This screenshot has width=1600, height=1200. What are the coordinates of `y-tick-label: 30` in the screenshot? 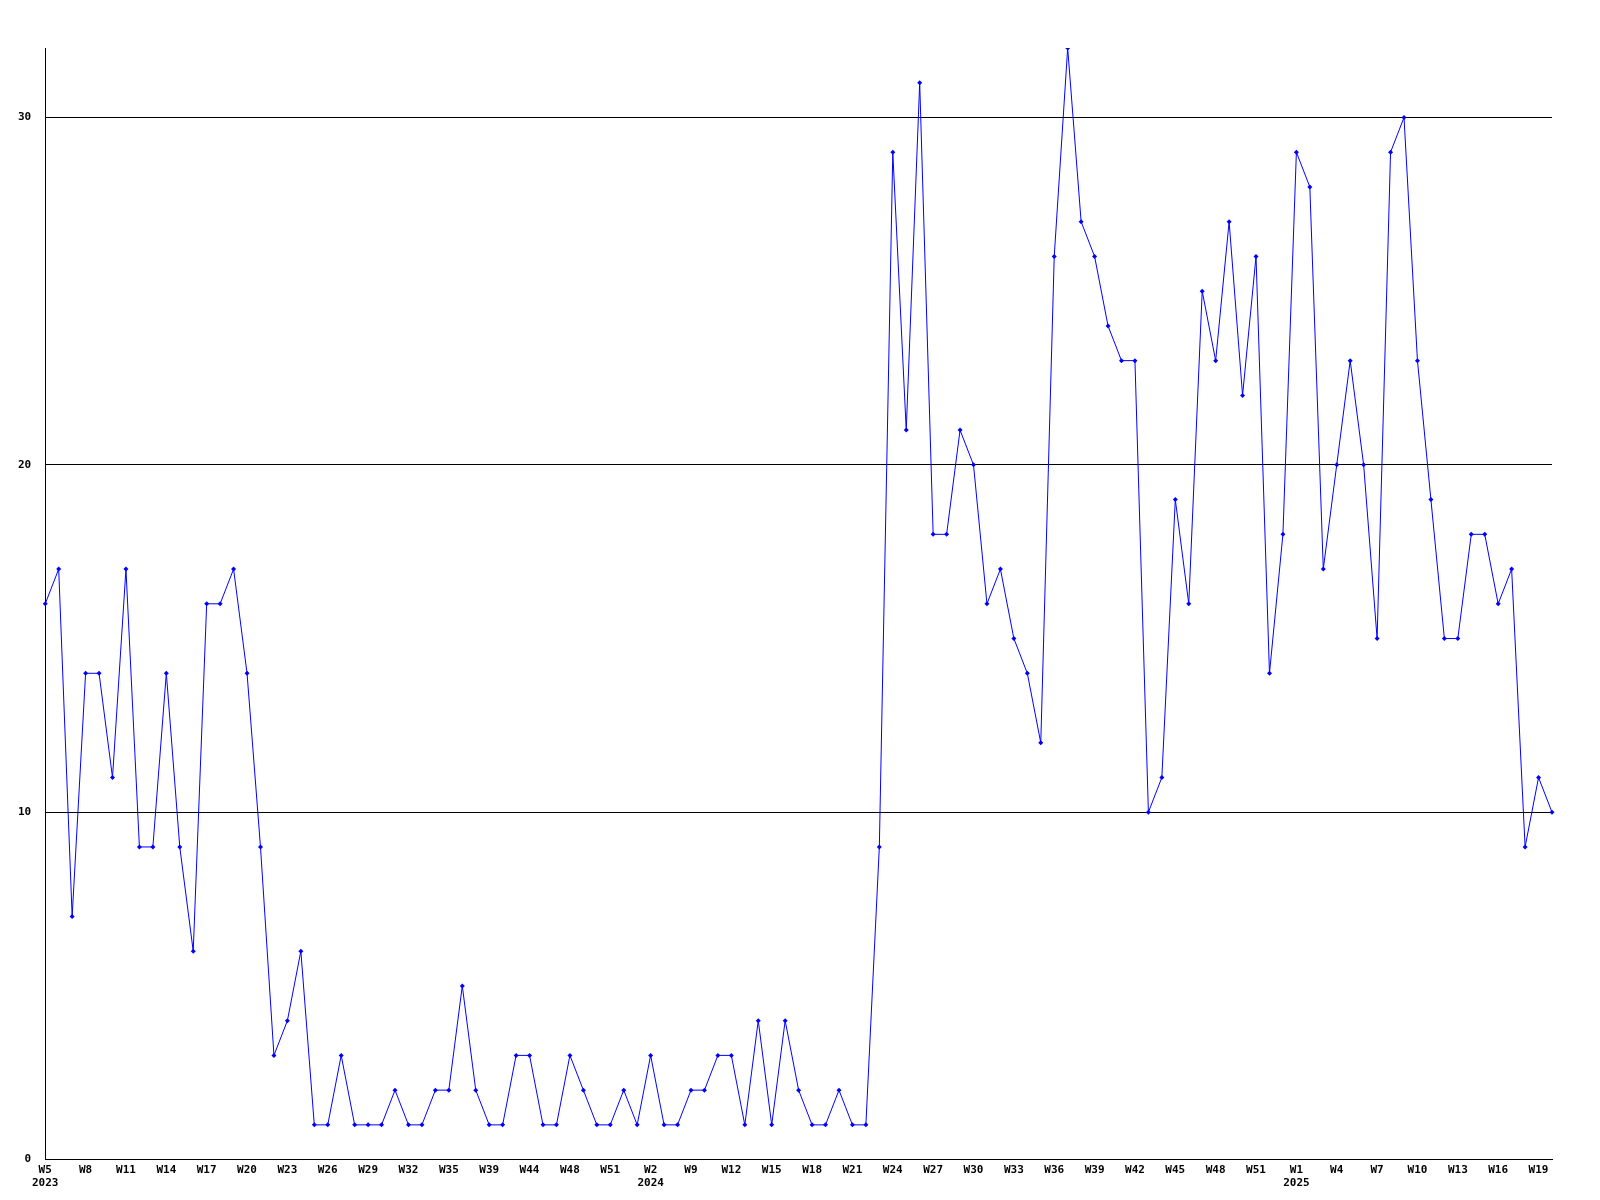 It's located at (25, 117).